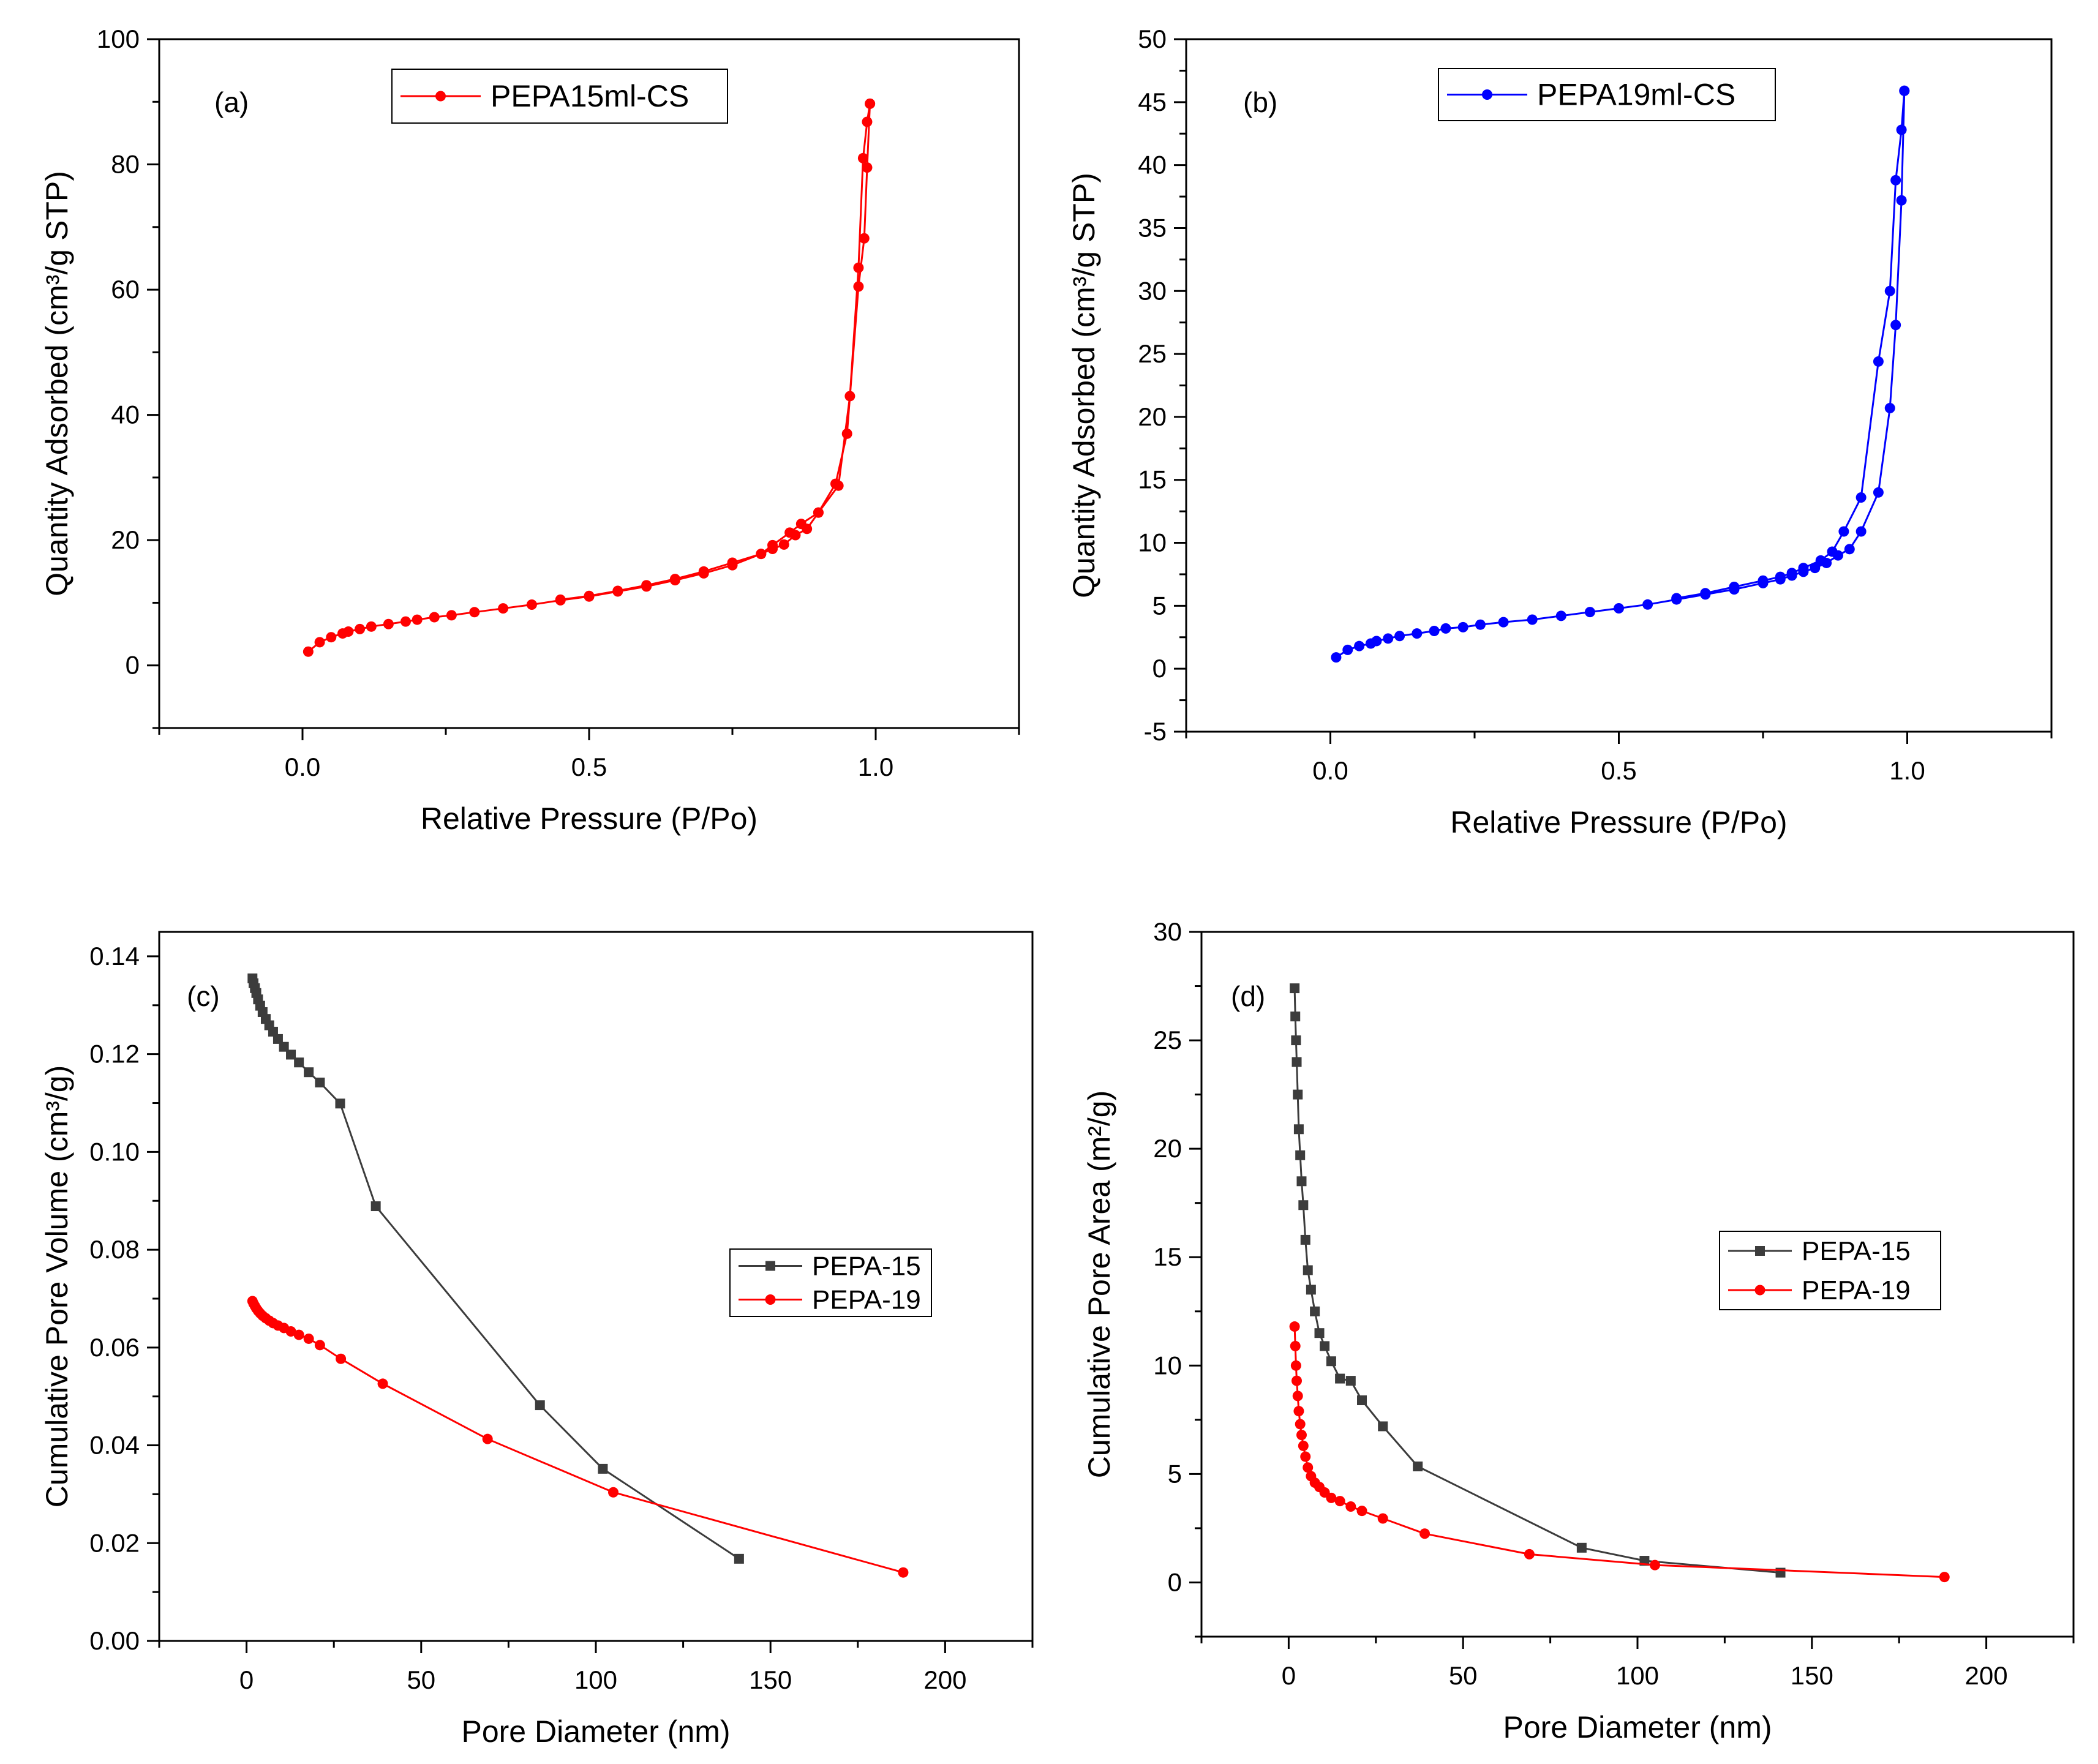 Image resolution: width=2098 pixels, height=1764 pixels. Describe the element at coordinates (1289, 1675) in the screenshot. I see `x-tick-label: 0` at that location.